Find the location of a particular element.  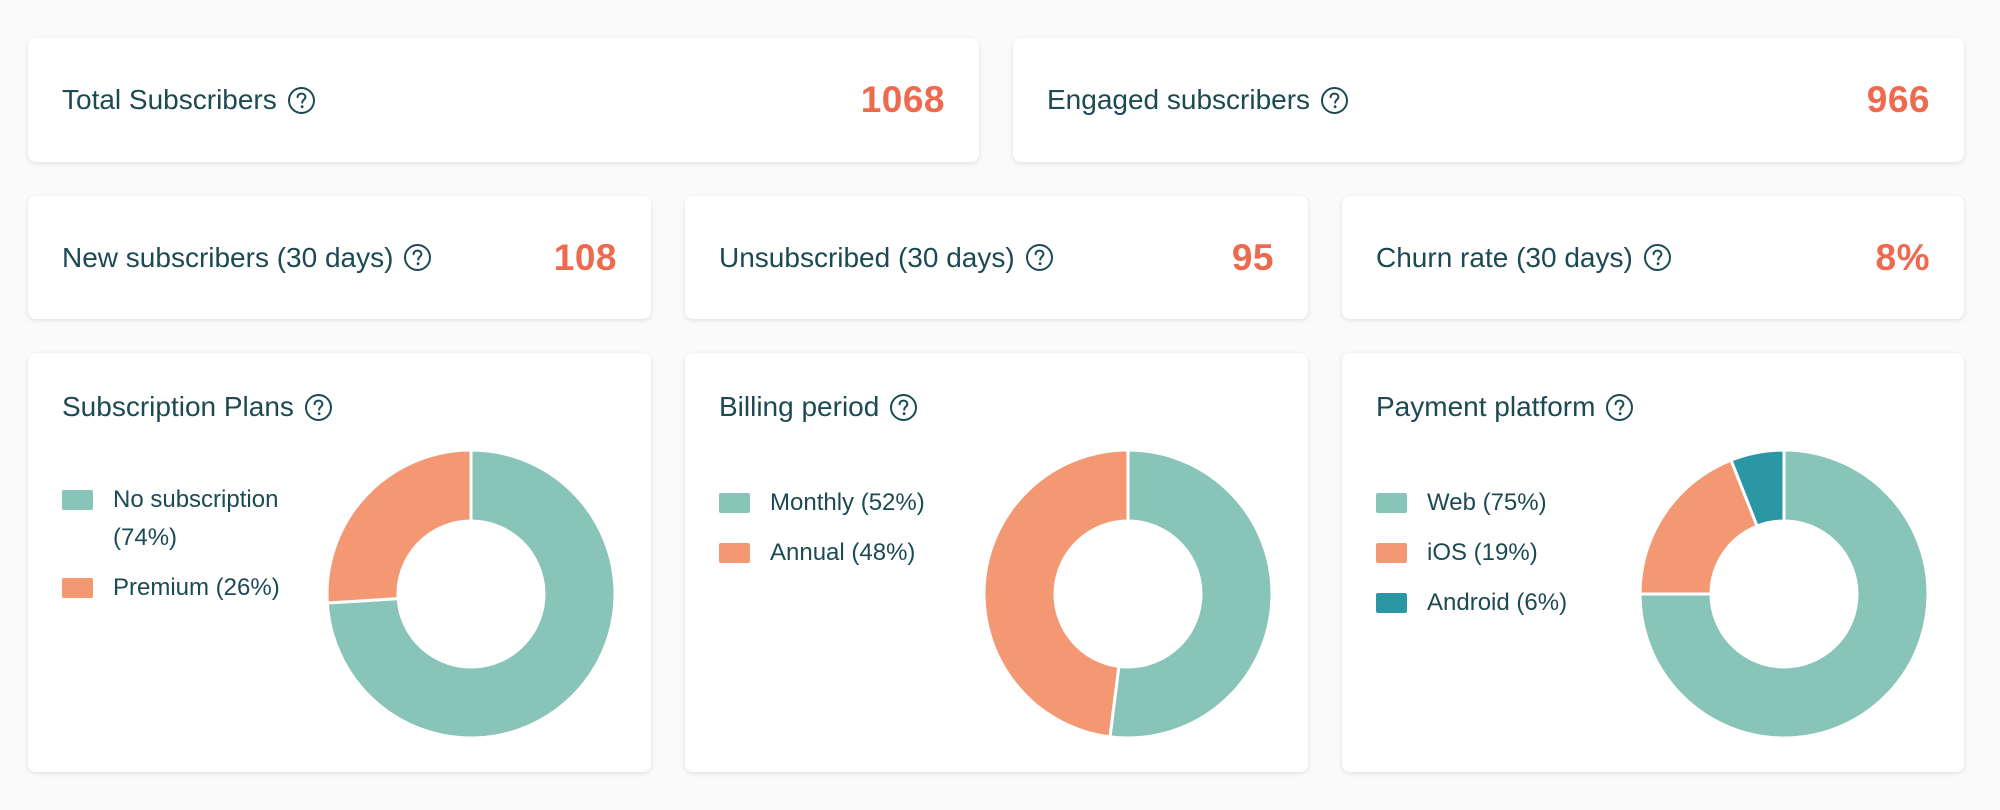

subscription-plans-title: Subscription Plans is located at coordinates (178, 406).